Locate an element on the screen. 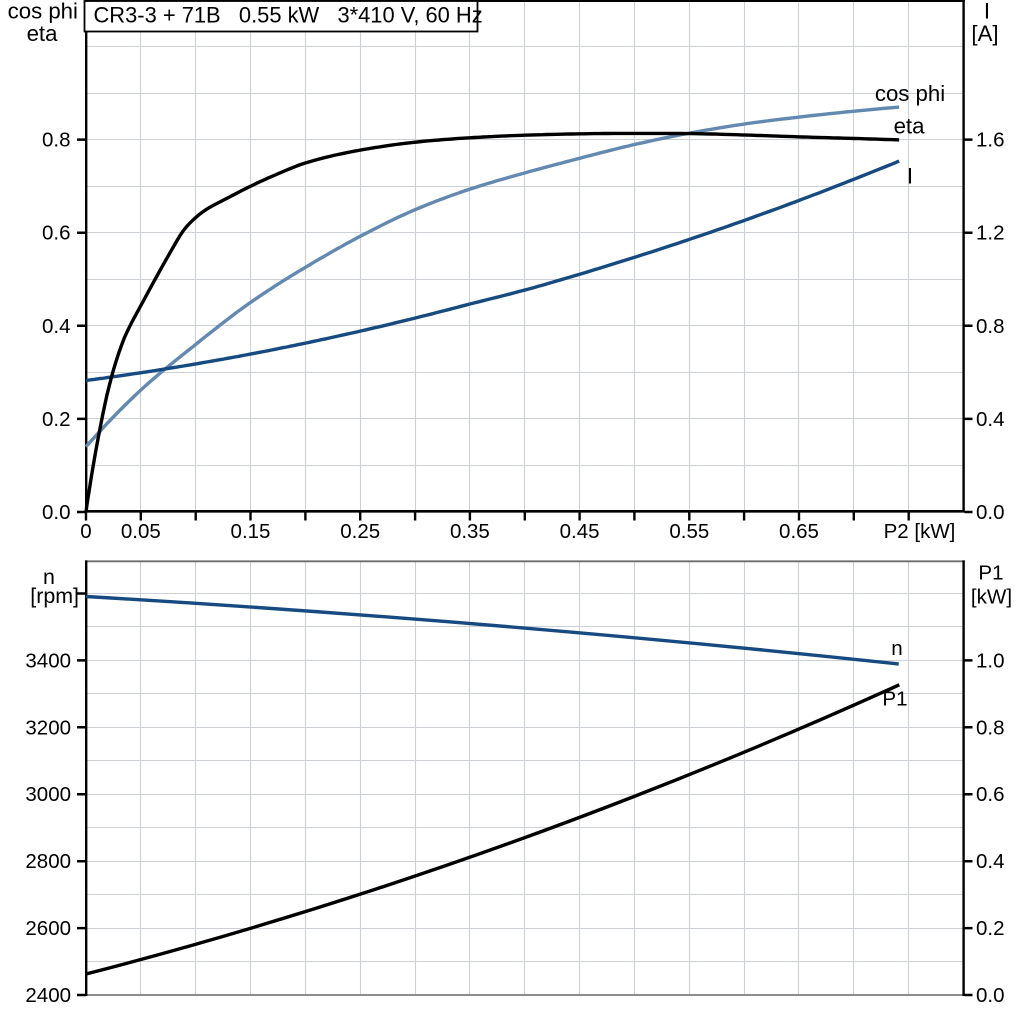 This screenshot has height=1024, width=1024. svg-text: 2800 is located at coordinates (48, 861).